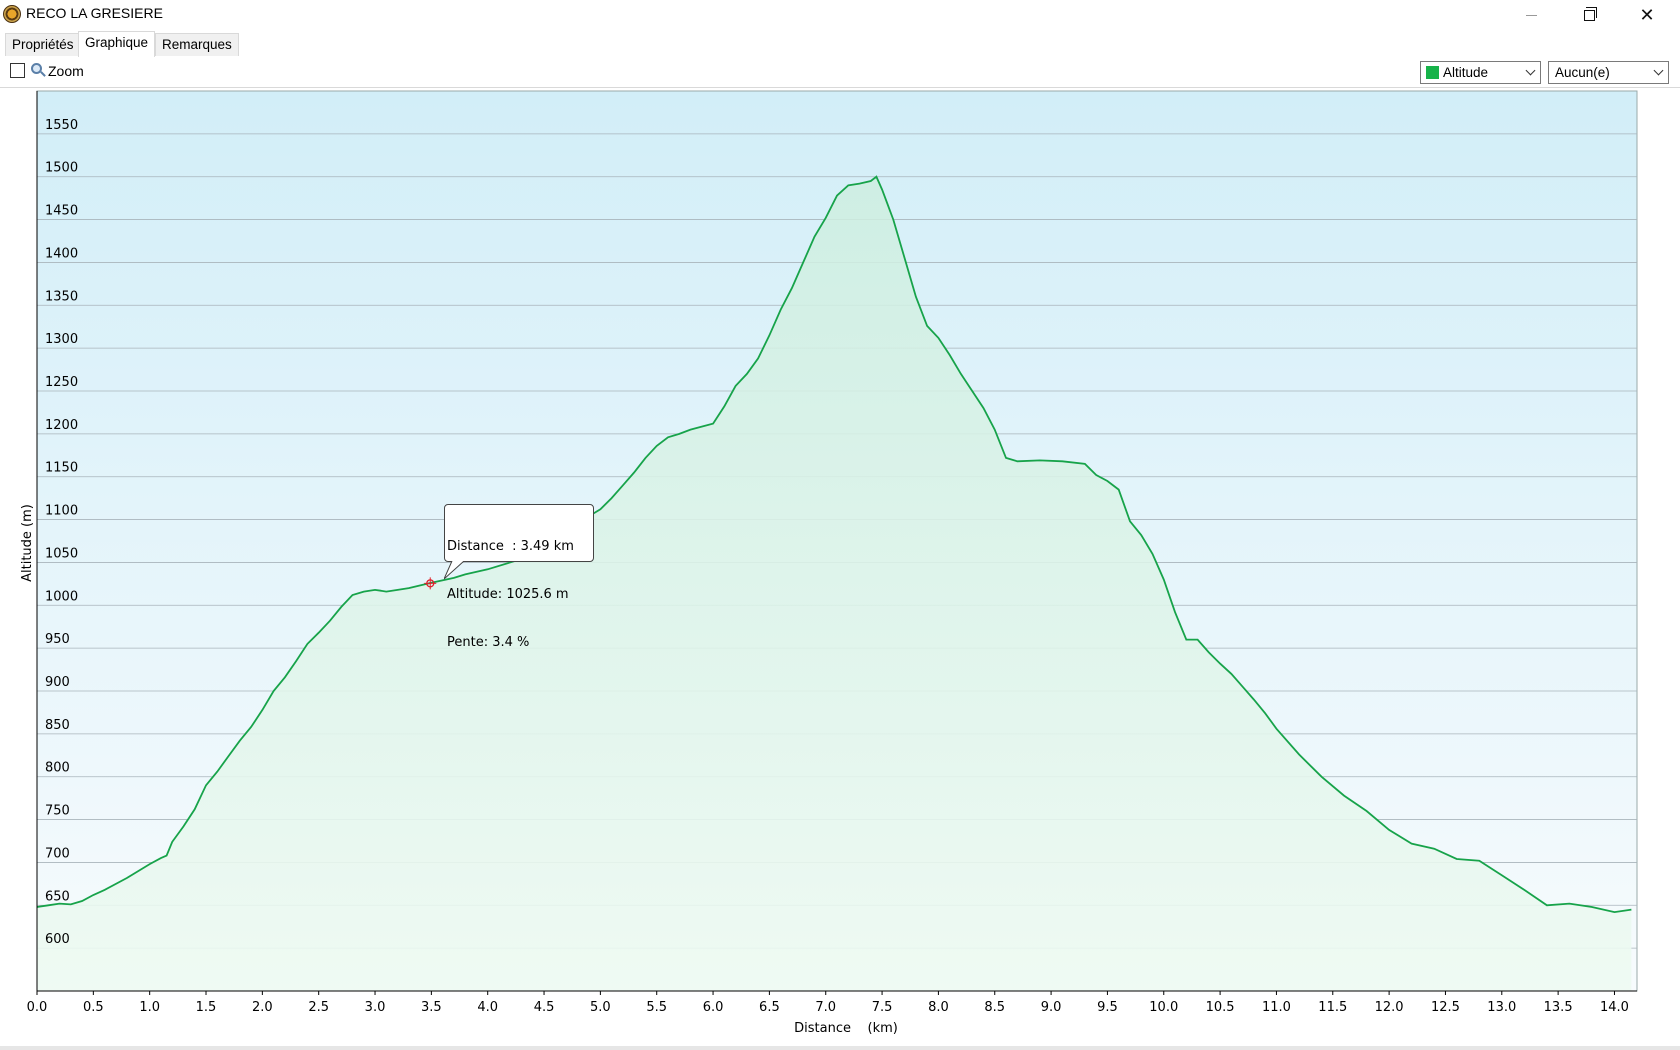 The width and height of the screenshot is (1680, 1050). I want to click on y-tick-label: 1250, so click(61, 382).